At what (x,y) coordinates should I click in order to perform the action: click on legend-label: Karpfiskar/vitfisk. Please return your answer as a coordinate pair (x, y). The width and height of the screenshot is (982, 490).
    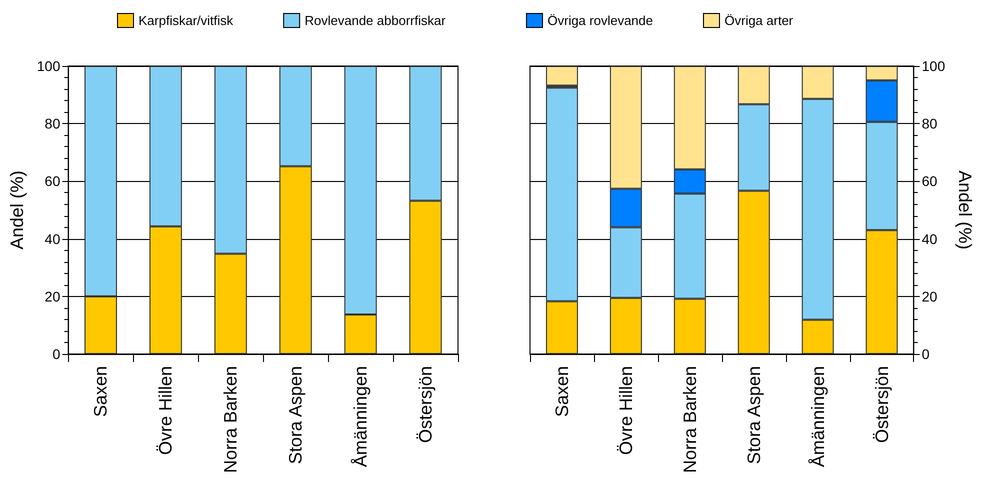
    Looking at the image, I should click on (186, 20).